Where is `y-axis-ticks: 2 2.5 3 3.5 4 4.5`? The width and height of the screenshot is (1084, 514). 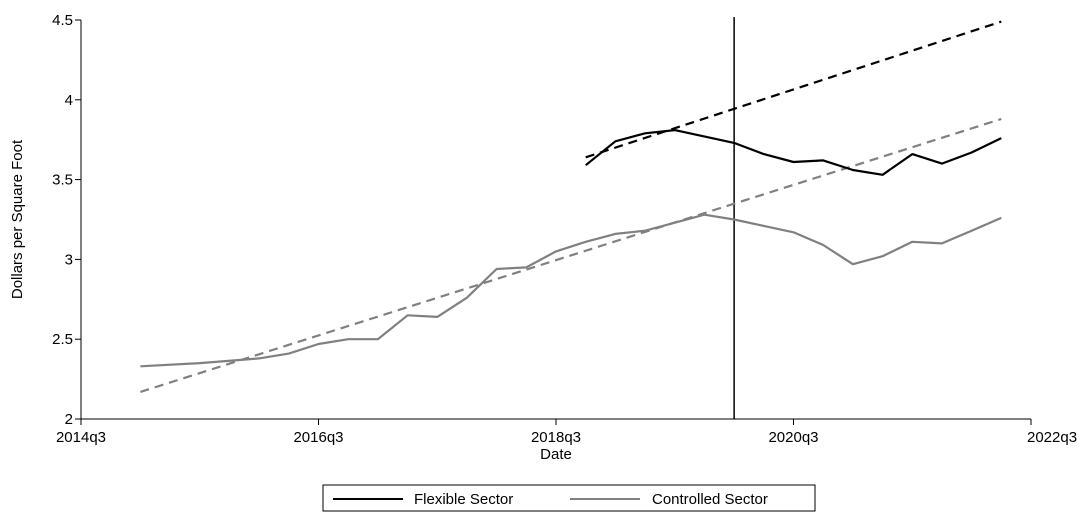 y-axis-ticks: 2 2.5 3 3.5 4 4.5 is located at coordinates (66, 220).